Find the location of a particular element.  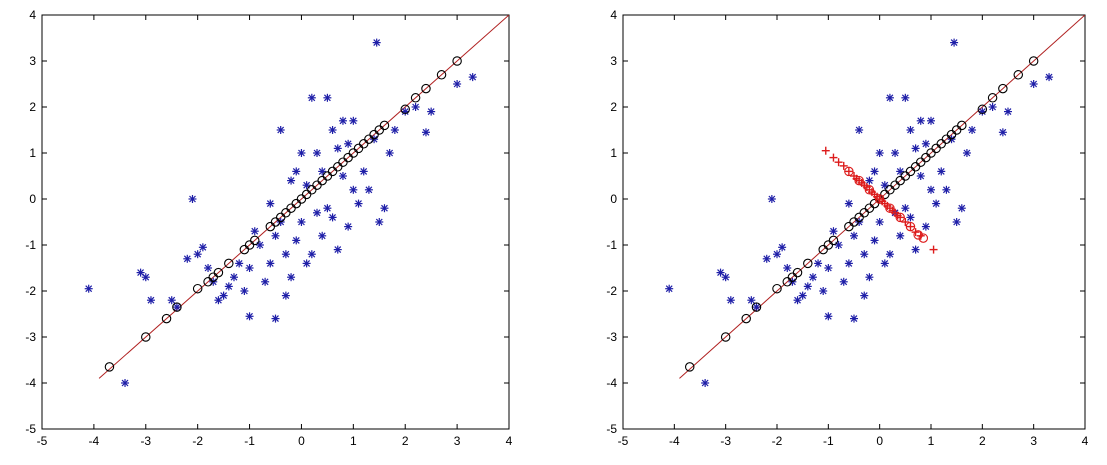

y-tick-label: 2 is located at coordinates (32, 107).